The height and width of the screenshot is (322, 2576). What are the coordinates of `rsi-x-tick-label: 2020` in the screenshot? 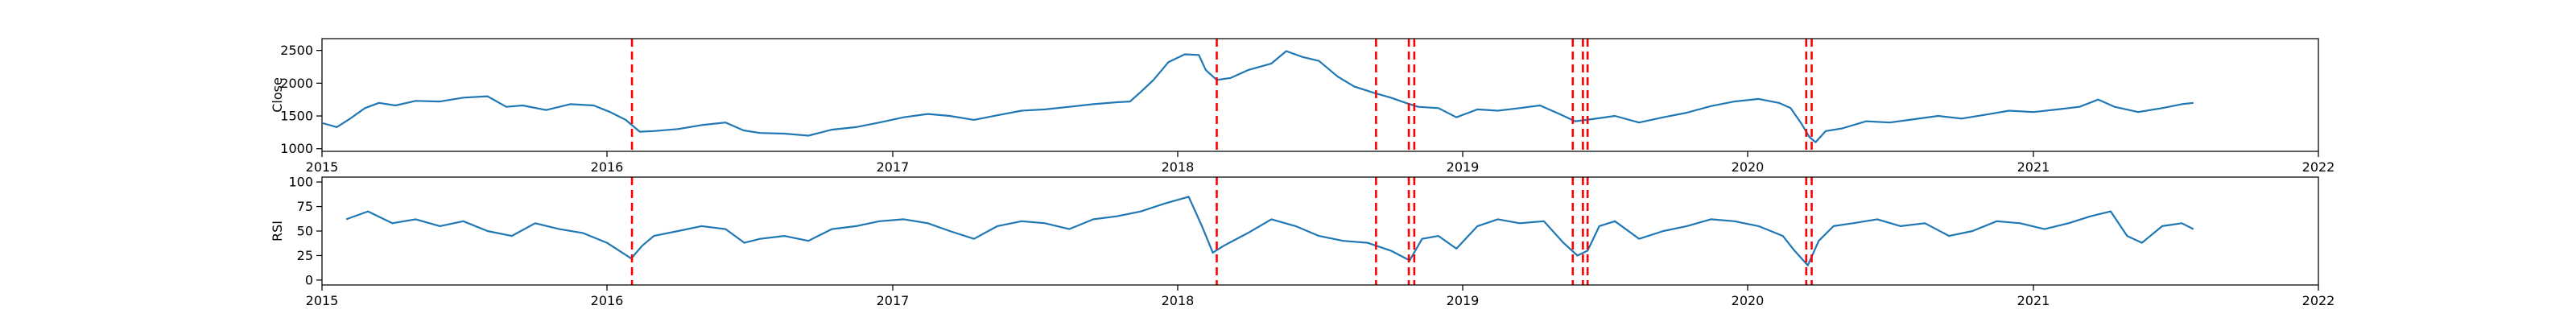 It's located at (1748, 300).